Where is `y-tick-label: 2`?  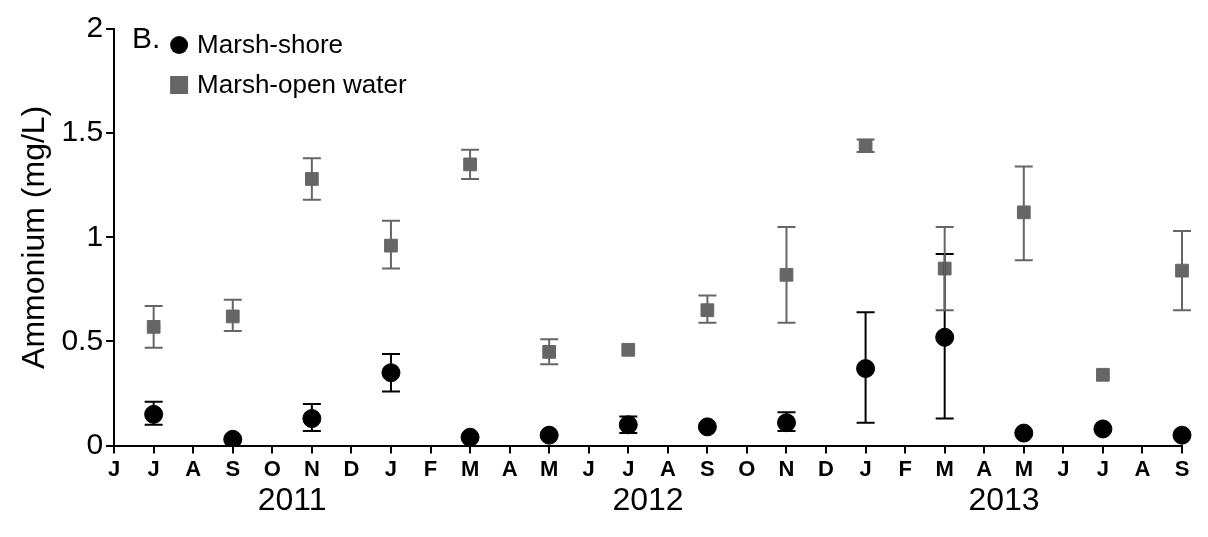 y-tick-label: 2 is located at coordinates (95, 27).